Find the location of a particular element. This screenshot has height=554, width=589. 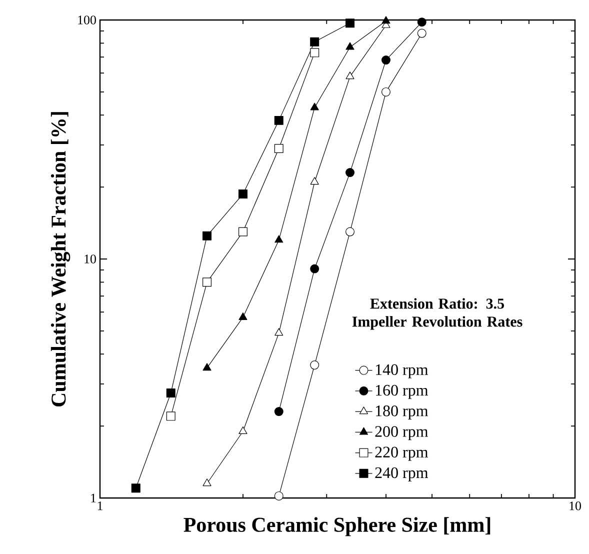

legend-label: 220 rpm is located at coordinates (401, 453).